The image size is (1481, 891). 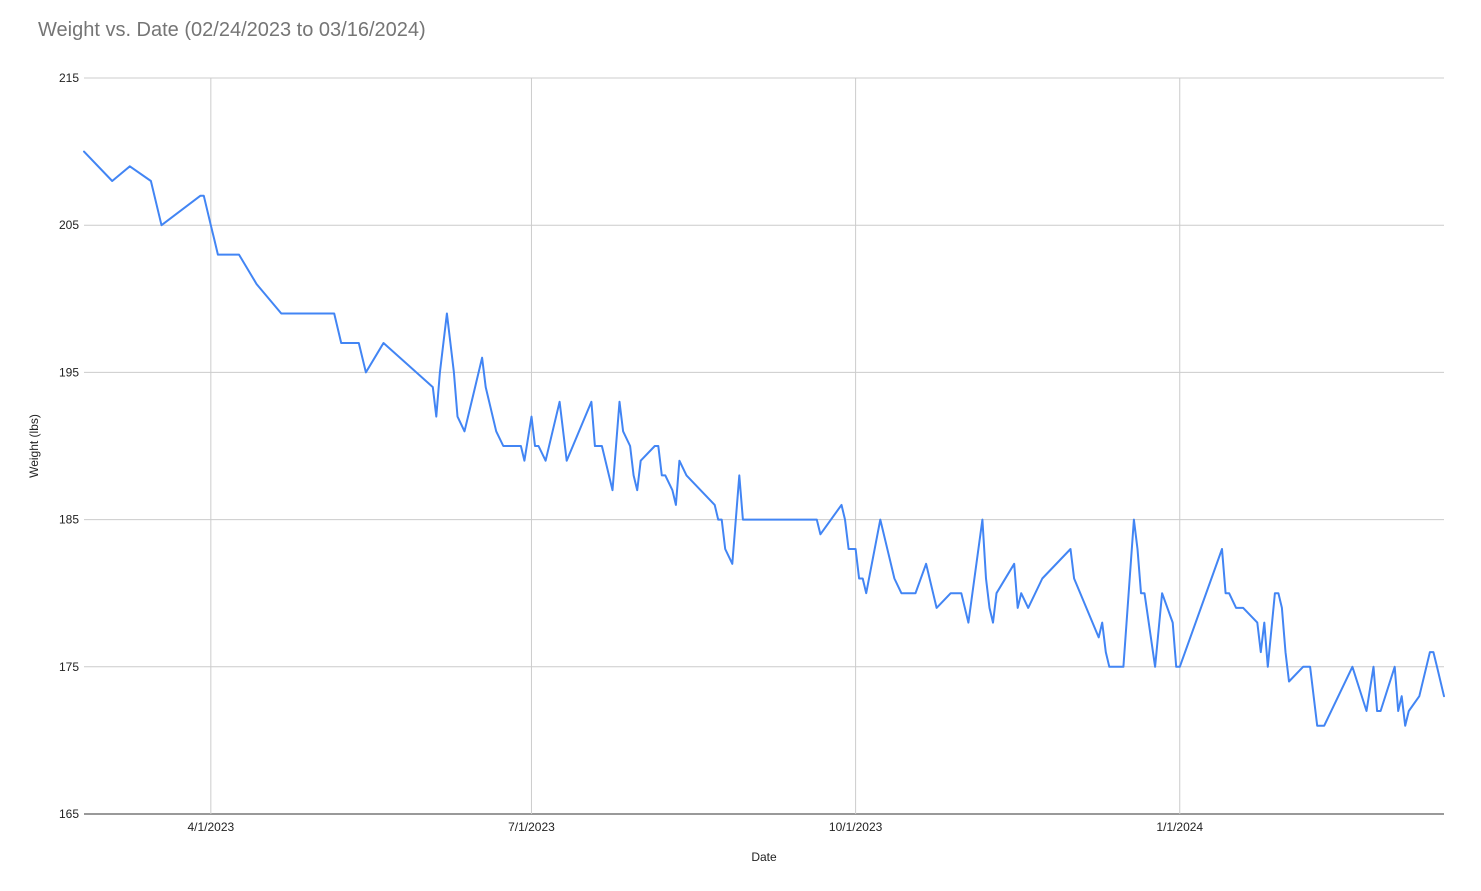 I want to click on y-tick-label: 215, so click(x=69, y=78).